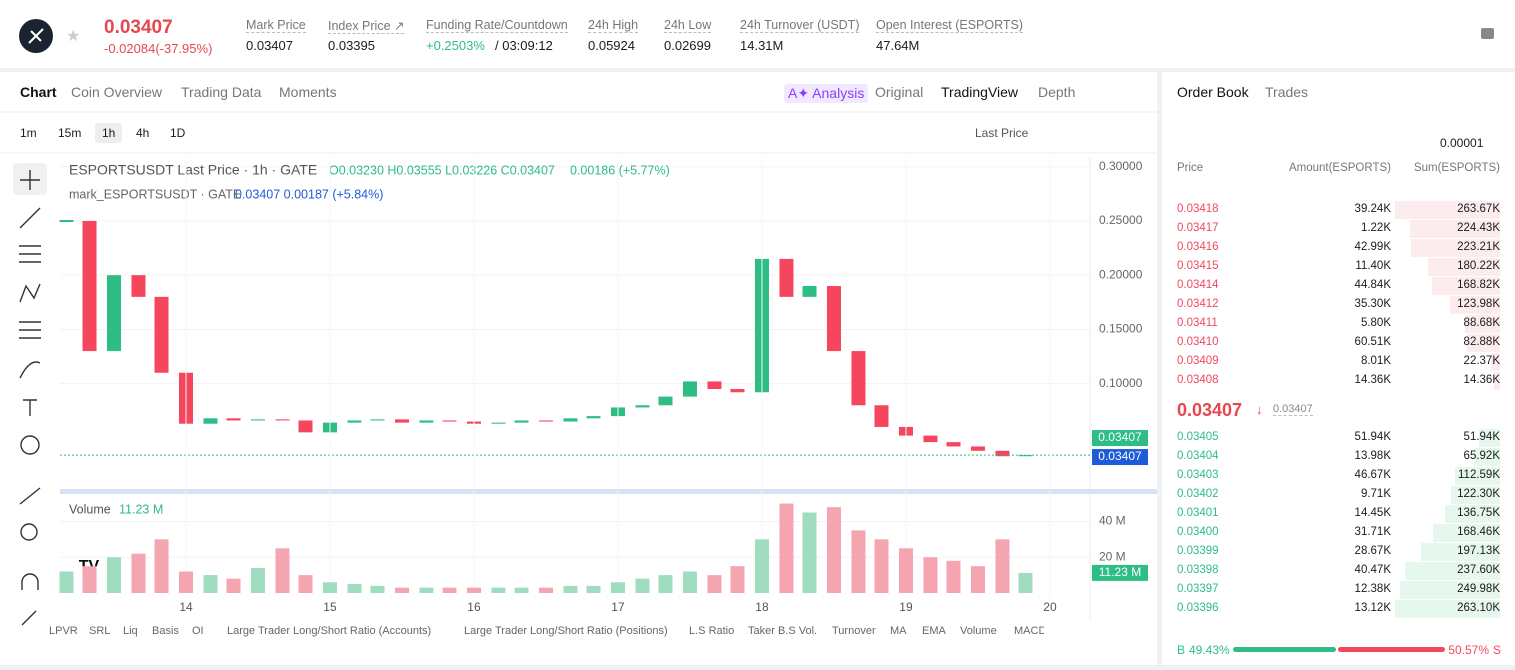 This screenshot has width=1515, height=670. I want to click on y-tick-label: 0.10000, so click(1121, 383).